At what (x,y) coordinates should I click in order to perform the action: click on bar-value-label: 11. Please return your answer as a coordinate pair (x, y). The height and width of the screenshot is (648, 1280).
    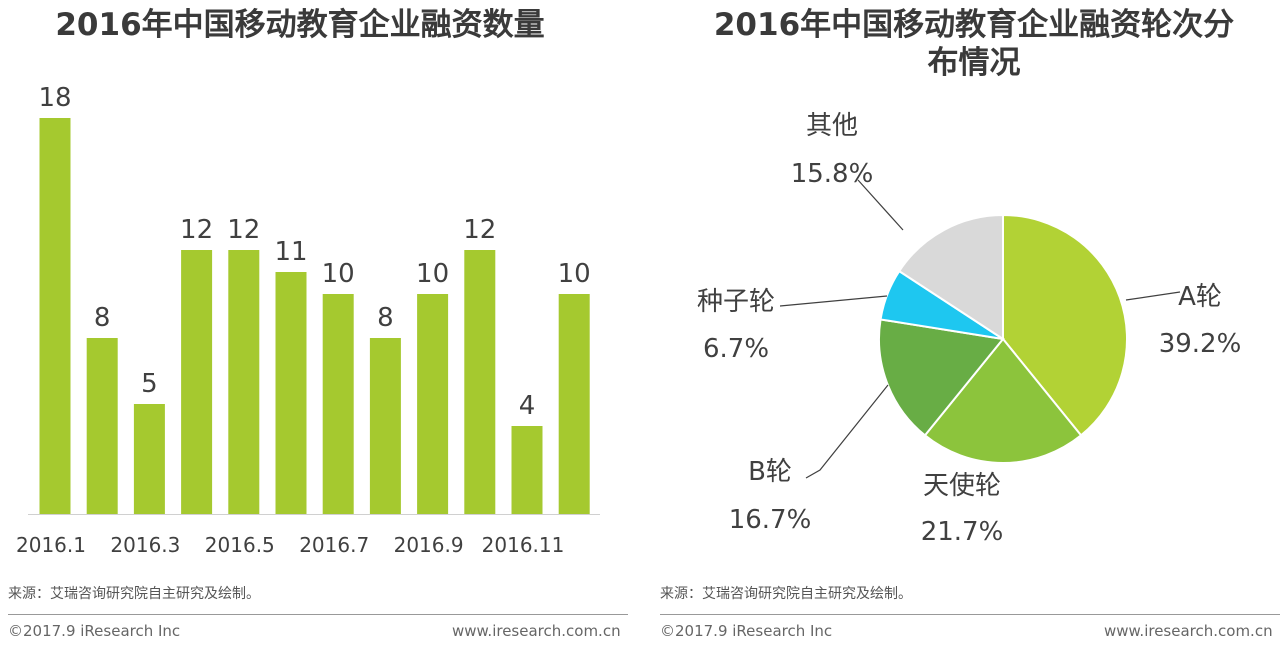
    Looking at the image, I should click on (290, 252).